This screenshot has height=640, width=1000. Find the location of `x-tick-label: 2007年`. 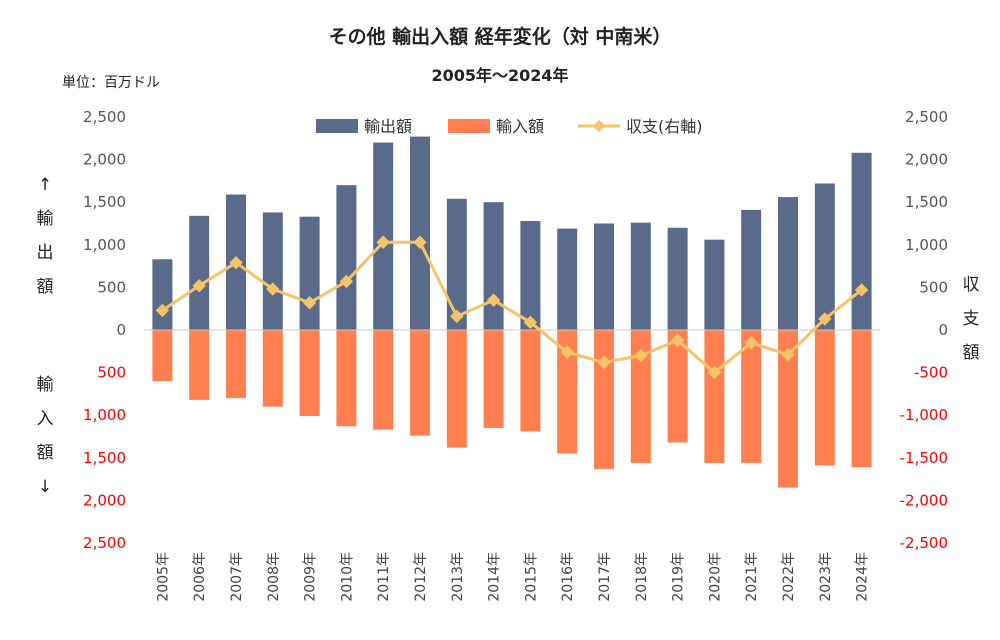

x-tick-label: 2007年 is located at coordinates (237, 577).